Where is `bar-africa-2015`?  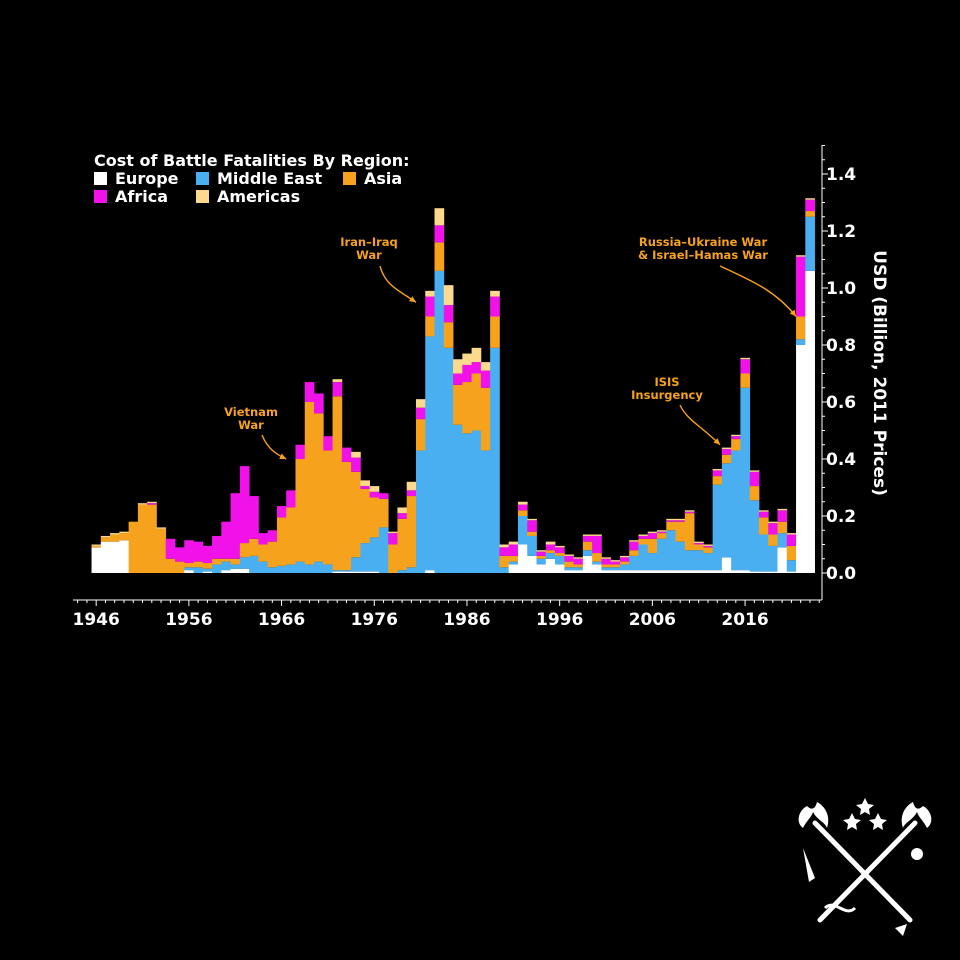 bar-africa-2015 is located at coordinates (736, 438).